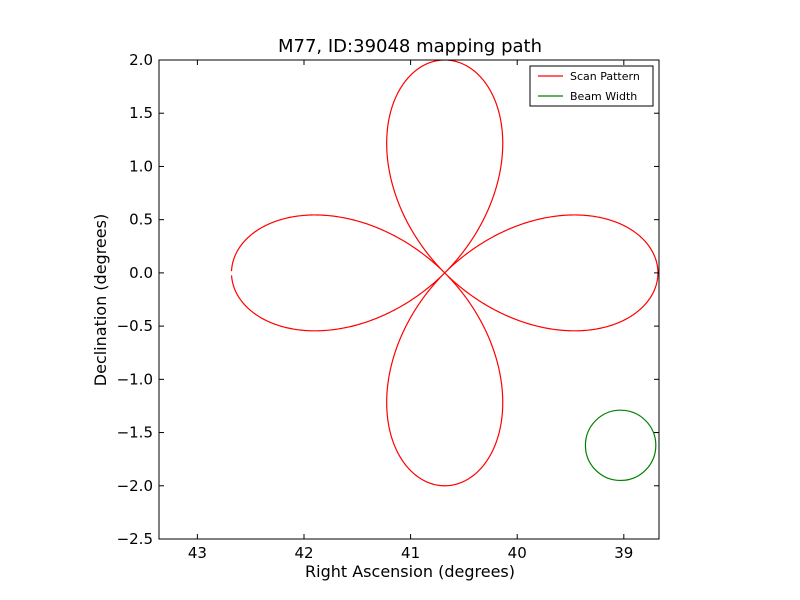 The image size is (800, 600). I want to click on y-tick-label: 0.0, so click(141, 273).